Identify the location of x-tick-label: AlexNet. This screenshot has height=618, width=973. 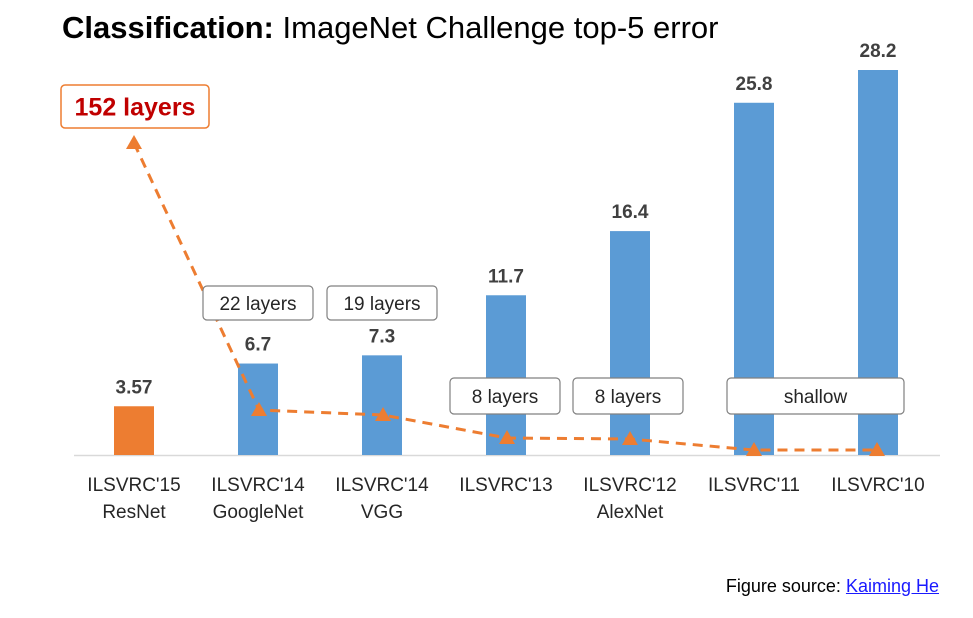
(630, 512).